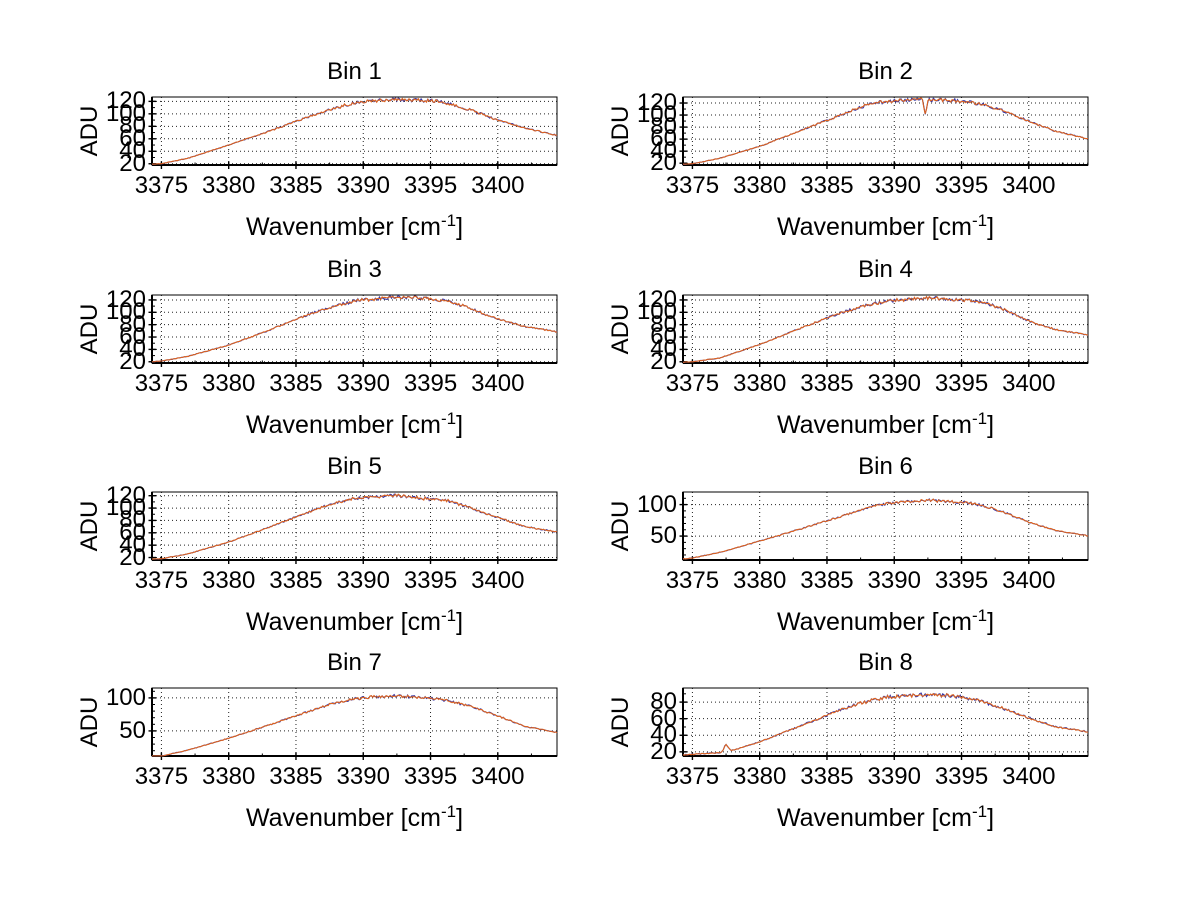 The width and height of the screenshot is (1200, 901). I want to click on subplot-title: Bin 5, so click(354, 466).